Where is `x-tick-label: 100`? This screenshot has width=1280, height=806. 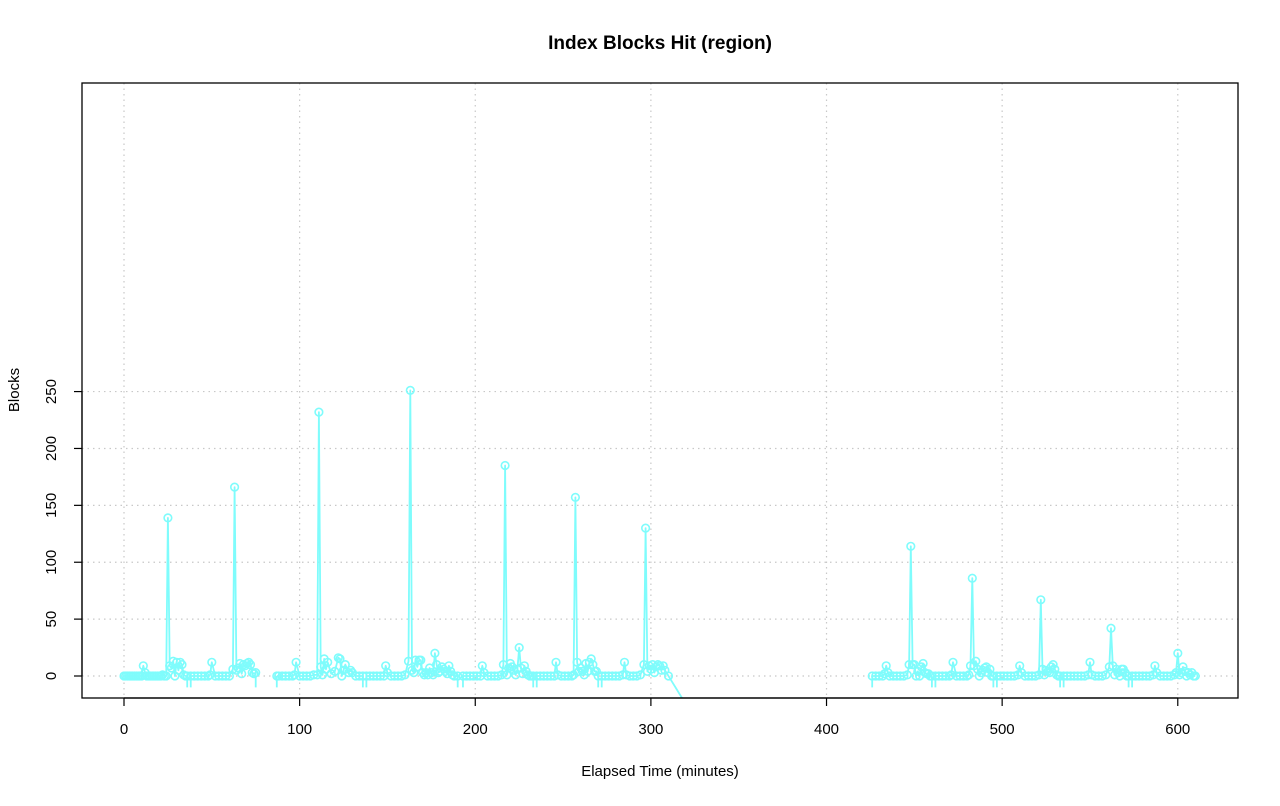 x-tick-label: 100 is located at coordinates (299, 729).